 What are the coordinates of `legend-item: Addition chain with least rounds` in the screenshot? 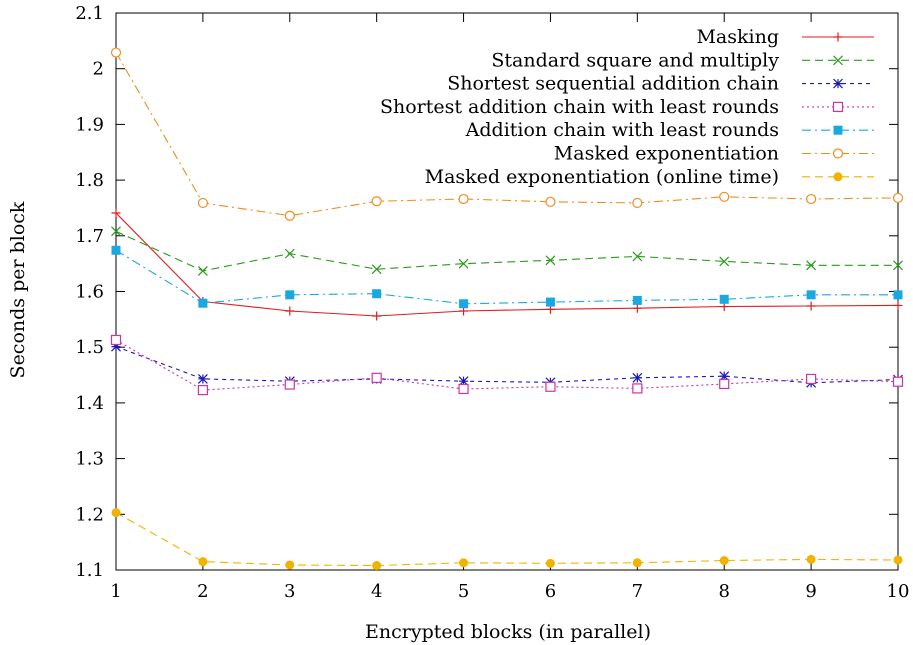 It's located at (669, 130).